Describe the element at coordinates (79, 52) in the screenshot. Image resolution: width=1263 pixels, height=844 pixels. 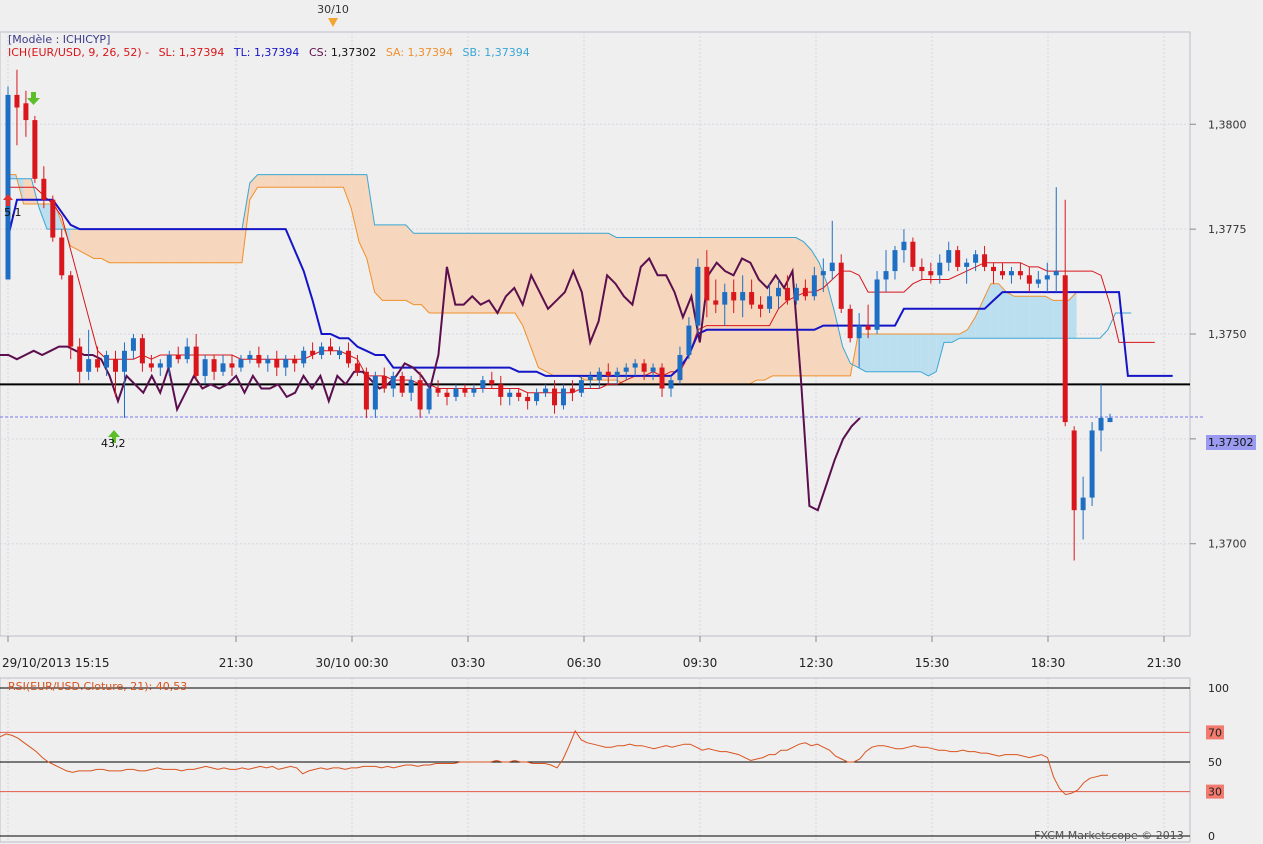
I see `indicator-name: ICH(EUR/USD, 9, 26, 52) -` at that location.